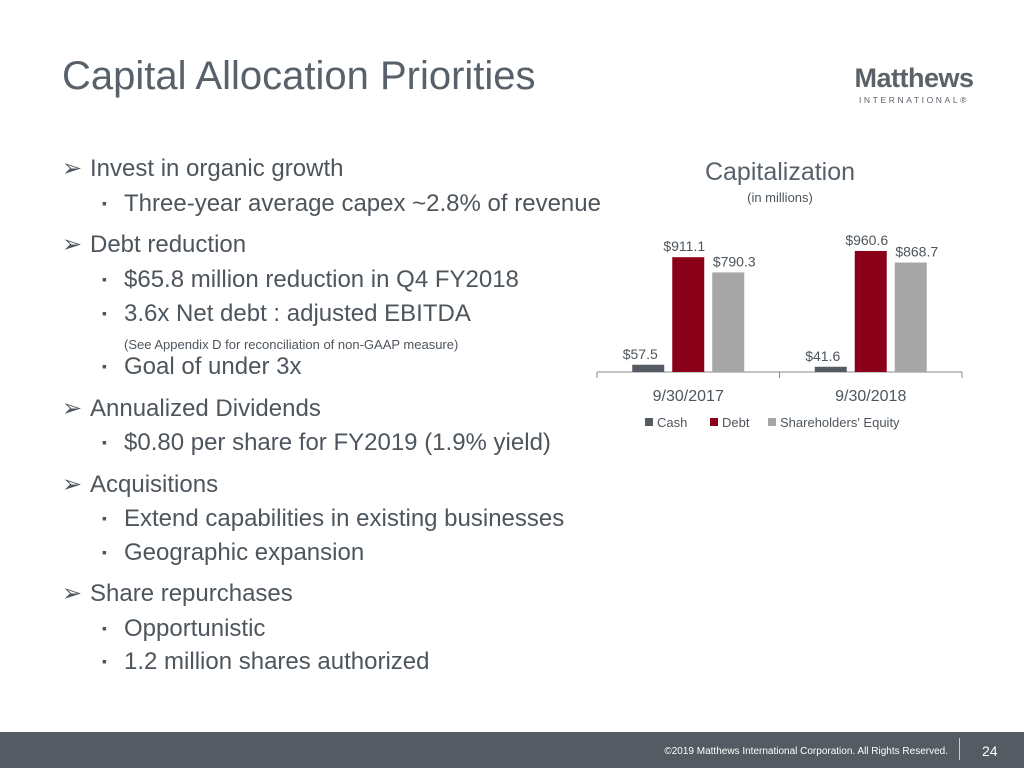 Image resolution: width=1024 pixels, height=768 pixels. Describe the element at coordinates (244, 552) in the screenshot. I see `bullet-text: Geographic expansion` at that location.